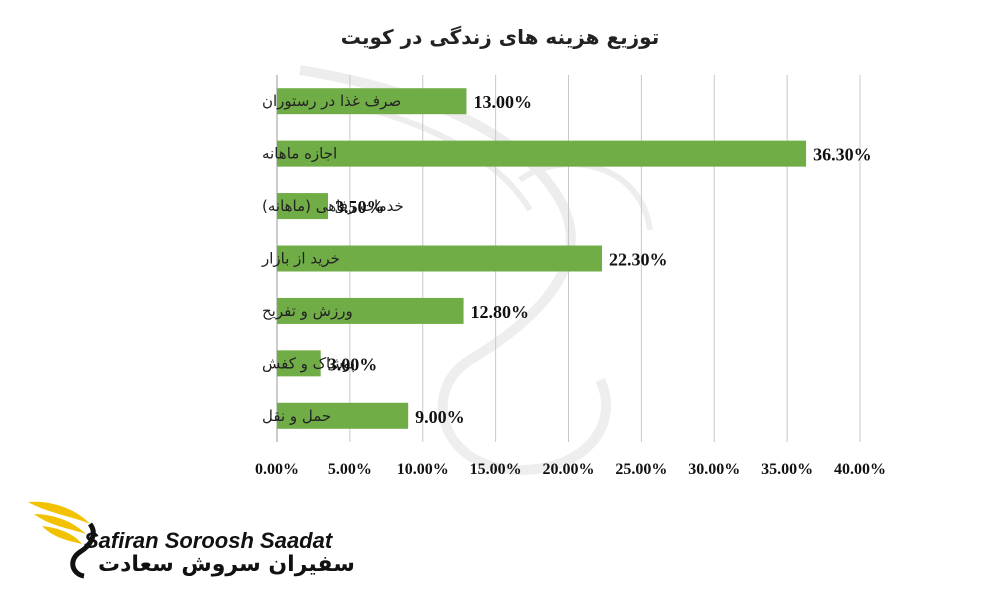  Describe the element at coordinates (360, 207) in the screenshot. I see `data-label: 3.50%` at that location.